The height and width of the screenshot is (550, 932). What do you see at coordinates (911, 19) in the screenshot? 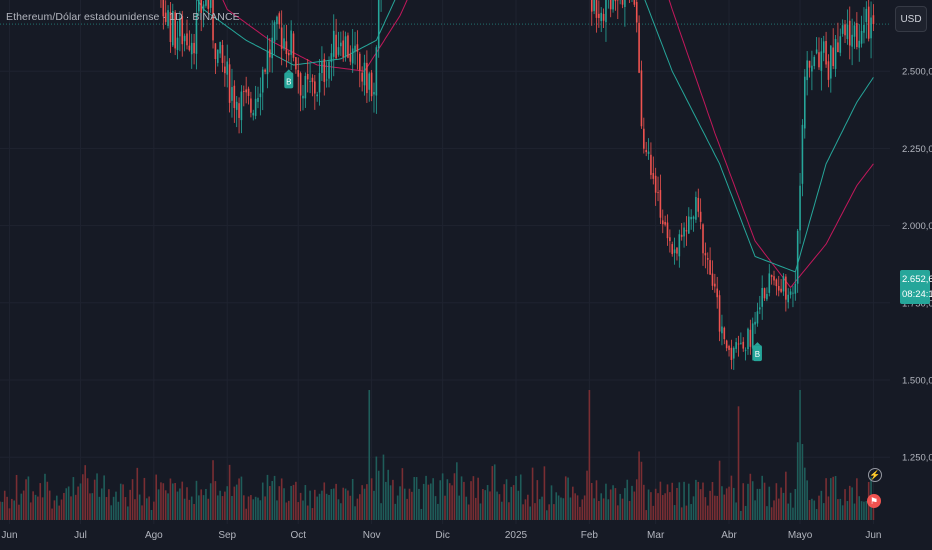
I see `currency-button: USD` at bounding box center [911, 19].